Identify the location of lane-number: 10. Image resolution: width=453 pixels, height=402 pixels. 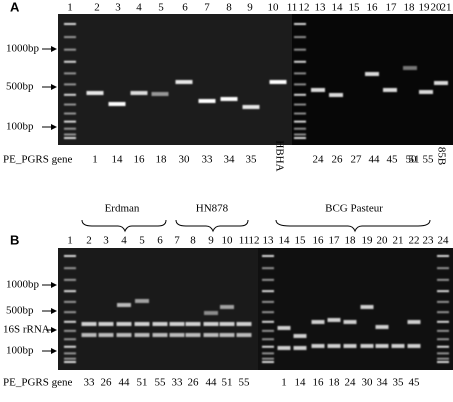
(228, 241).